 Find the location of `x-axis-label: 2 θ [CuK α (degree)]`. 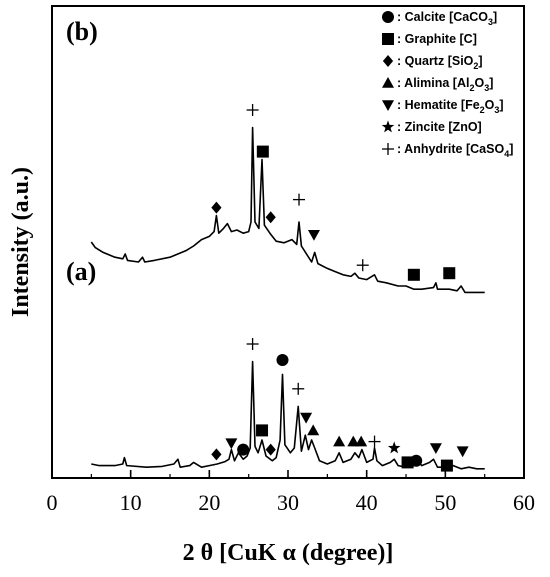

x-axis-label: 2 θ [CuK α (degree)] is located at coordinates (288, 553).